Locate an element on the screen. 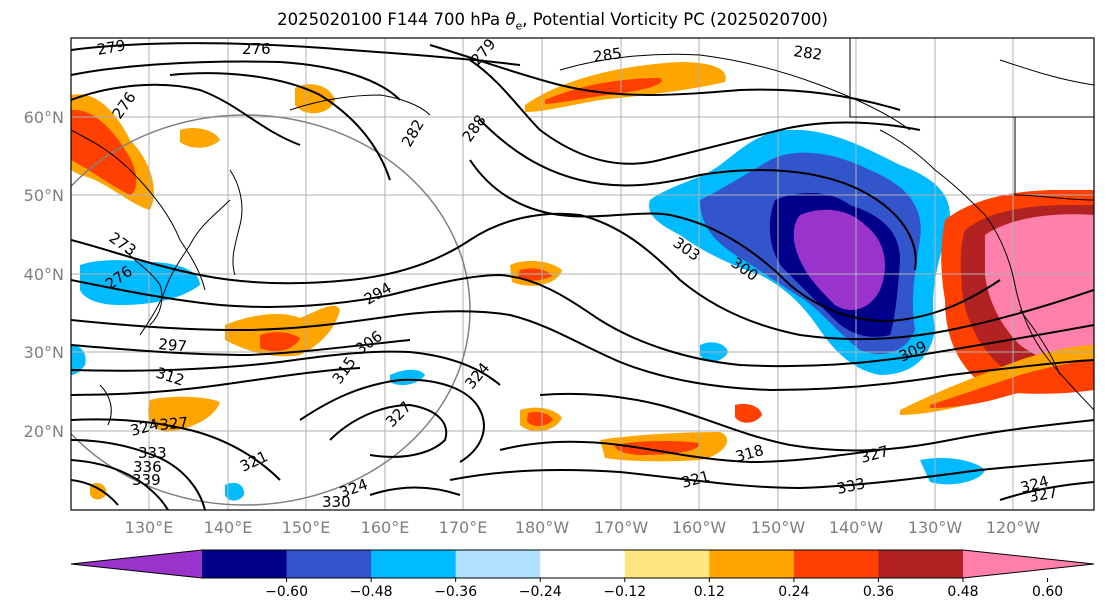  lat-label: 30°N is located at coordinates (44, 352).